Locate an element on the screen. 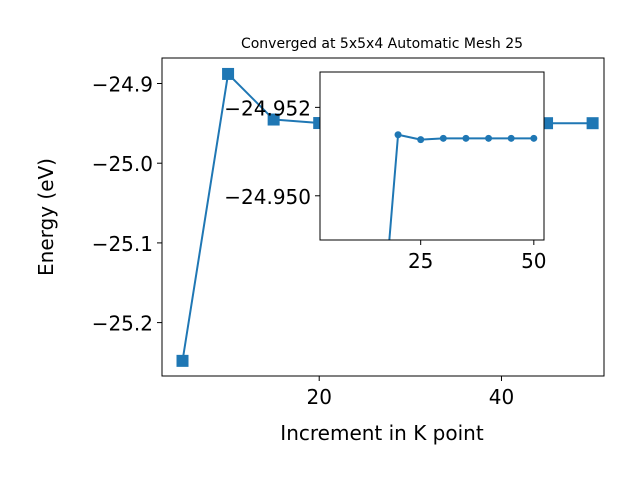 The width and height of the screenshot is (640, 480). x-axis-label: Increment in K point is located at coordinates (382, 433).